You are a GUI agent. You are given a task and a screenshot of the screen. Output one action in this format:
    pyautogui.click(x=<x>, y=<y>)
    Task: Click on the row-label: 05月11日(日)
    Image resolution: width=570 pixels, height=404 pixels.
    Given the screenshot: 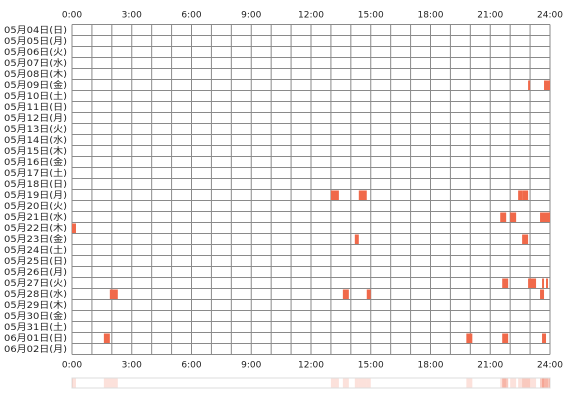 What is the action you would take?
    pyautogui.click(x=35, y=107)
    